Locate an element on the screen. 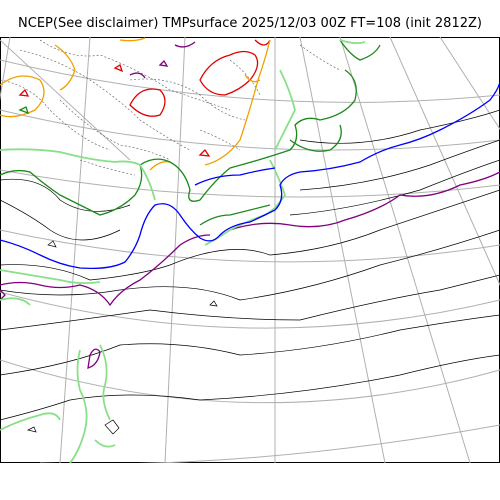 The height and width of the screenshot is (500, 500). contours-red is located at coordinates (144, 98).